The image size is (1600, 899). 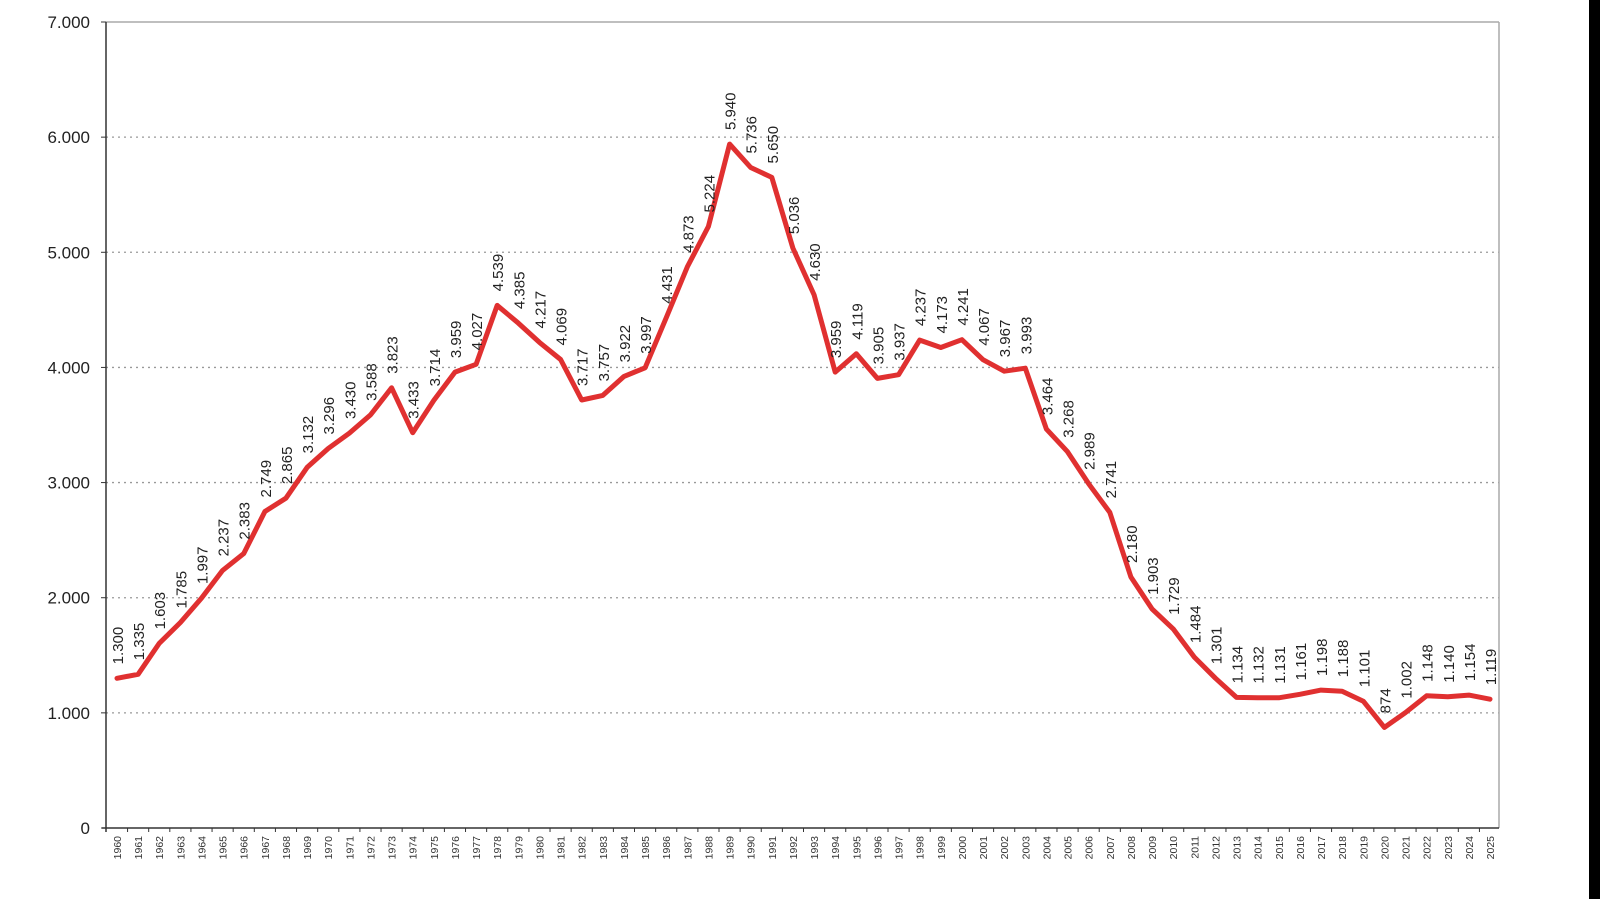 I want to click on y-tick-label: 7.000, so click(x=68, y=22).